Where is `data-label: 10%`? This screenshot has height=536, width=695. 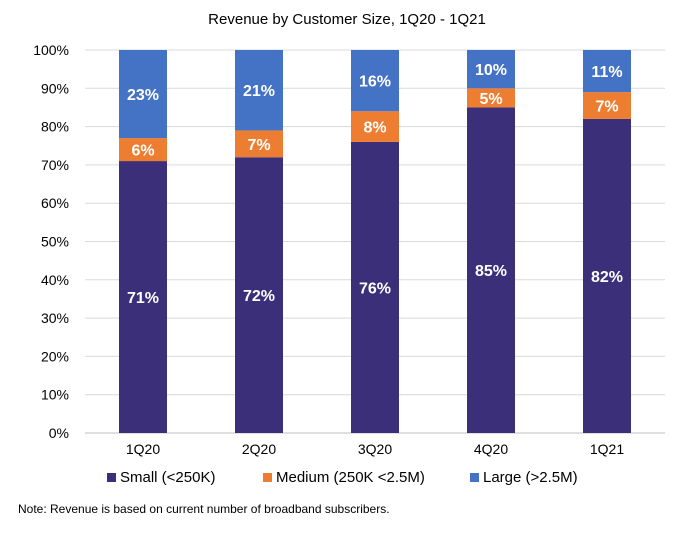 data-label: 10% is located at coordinates (491, 70).